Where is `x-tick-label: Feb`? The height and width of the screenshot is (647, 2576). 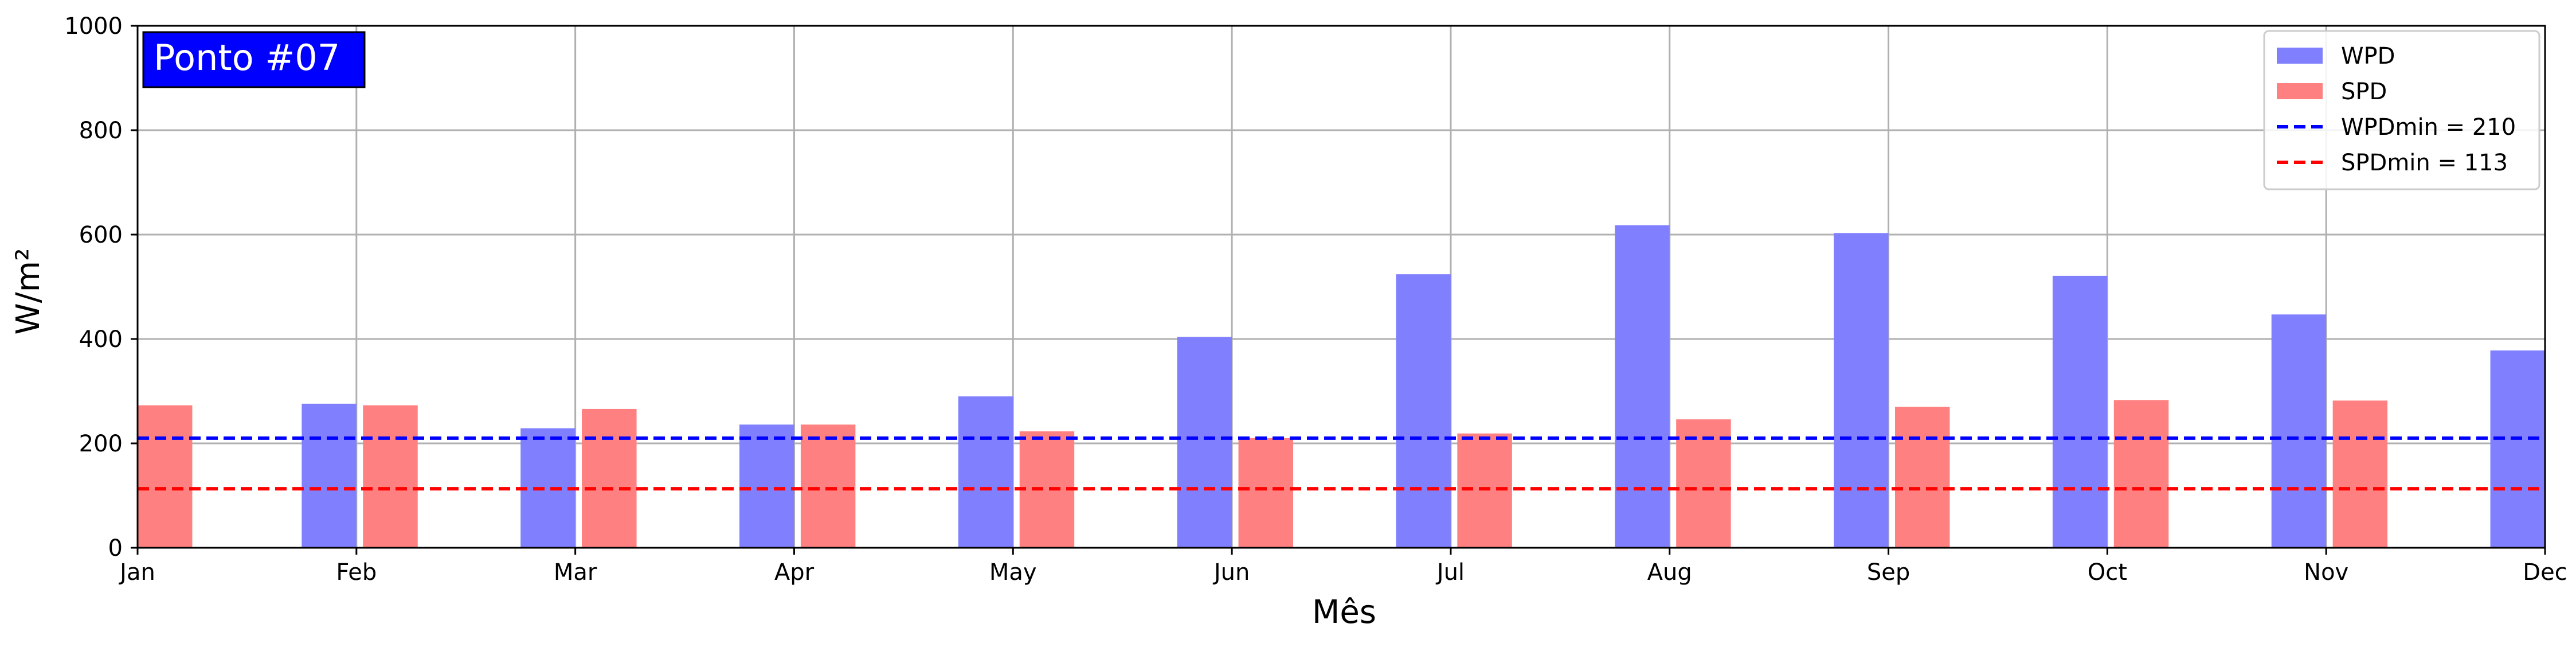 x-tick-label: Feb is located at coordinates (356, 572).